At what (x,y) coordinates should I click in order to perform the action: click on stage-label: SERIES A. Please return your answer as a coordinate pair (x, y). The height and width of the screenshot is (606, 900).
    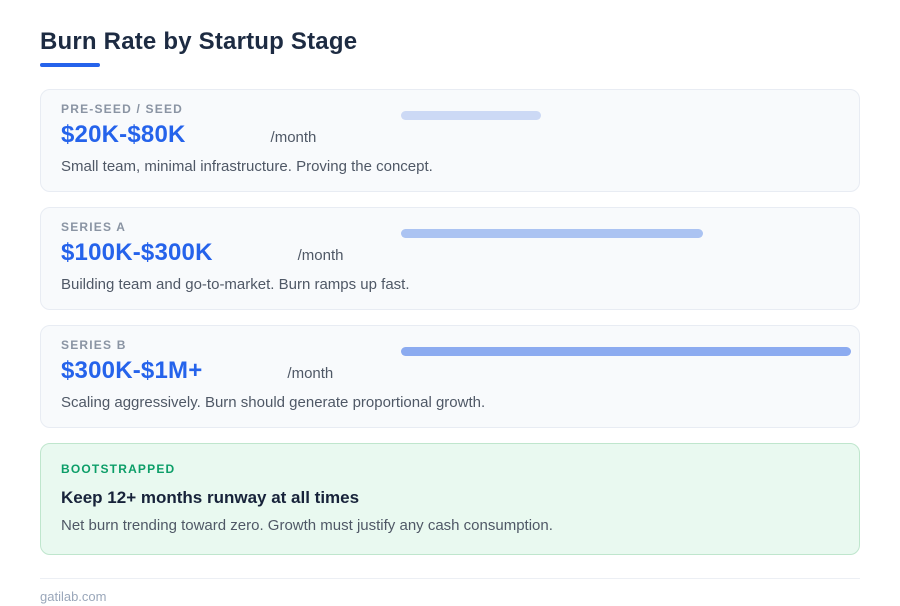
    Looking at the image, I should click on (94, 227).